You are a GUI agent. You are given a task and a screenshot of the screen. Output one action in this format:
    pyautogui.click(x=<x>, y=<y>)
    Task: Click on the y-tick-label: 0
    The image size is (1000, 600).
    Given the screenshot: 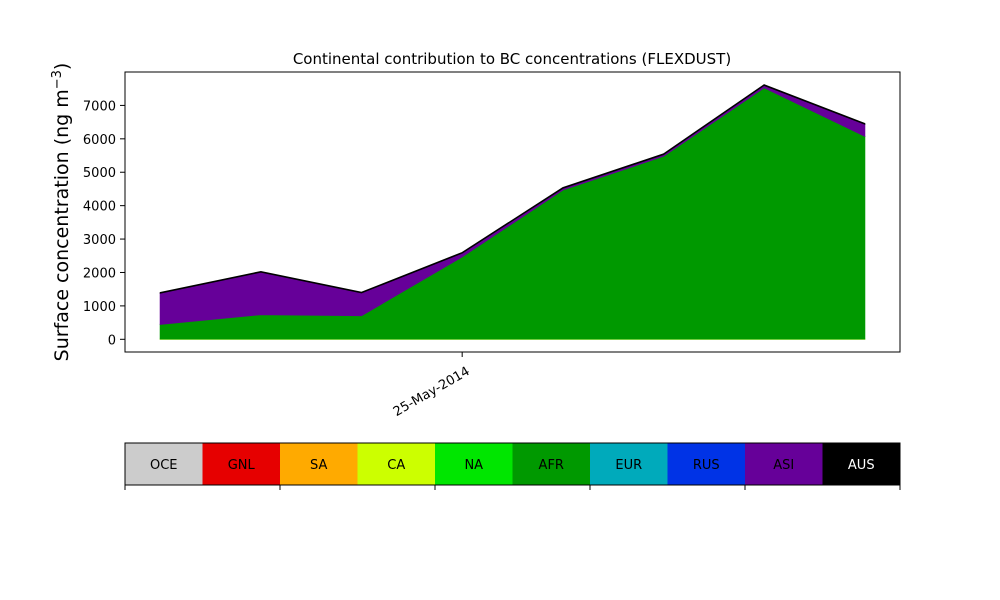 What is the action you would take?
    pyautogui.click(x=112, y=340)
    